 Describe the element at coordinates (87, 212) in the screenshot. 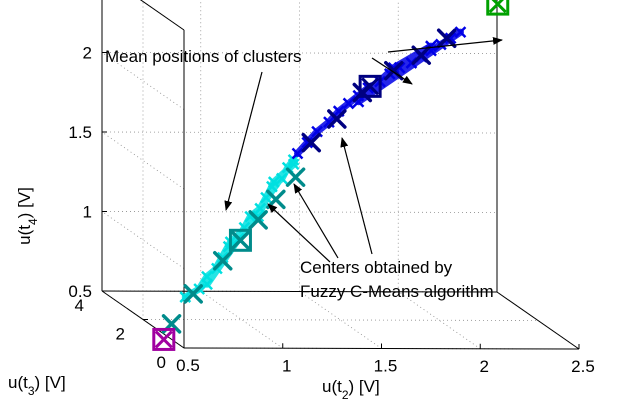

I see `z-tick-label-1: 1` at that location.